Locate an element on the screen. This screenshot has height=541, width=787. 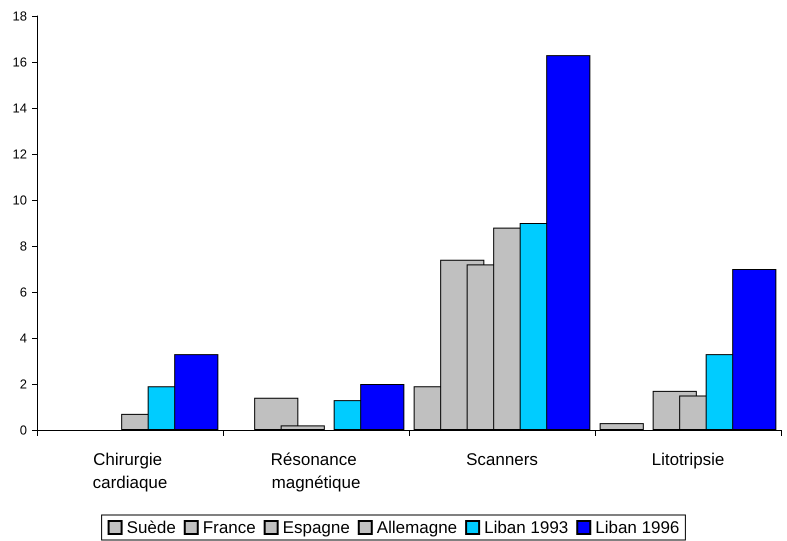
legend-label: Suède is located at coordinates (151, 527).